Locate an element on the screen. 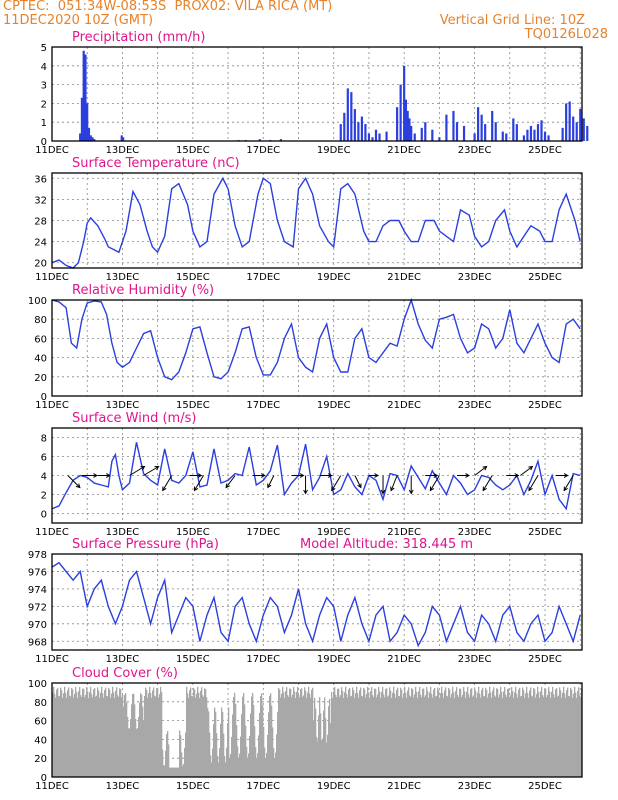 This screenshot has width=618, height=800. y-tick-label: 60 is located at coordinates (40, 339).